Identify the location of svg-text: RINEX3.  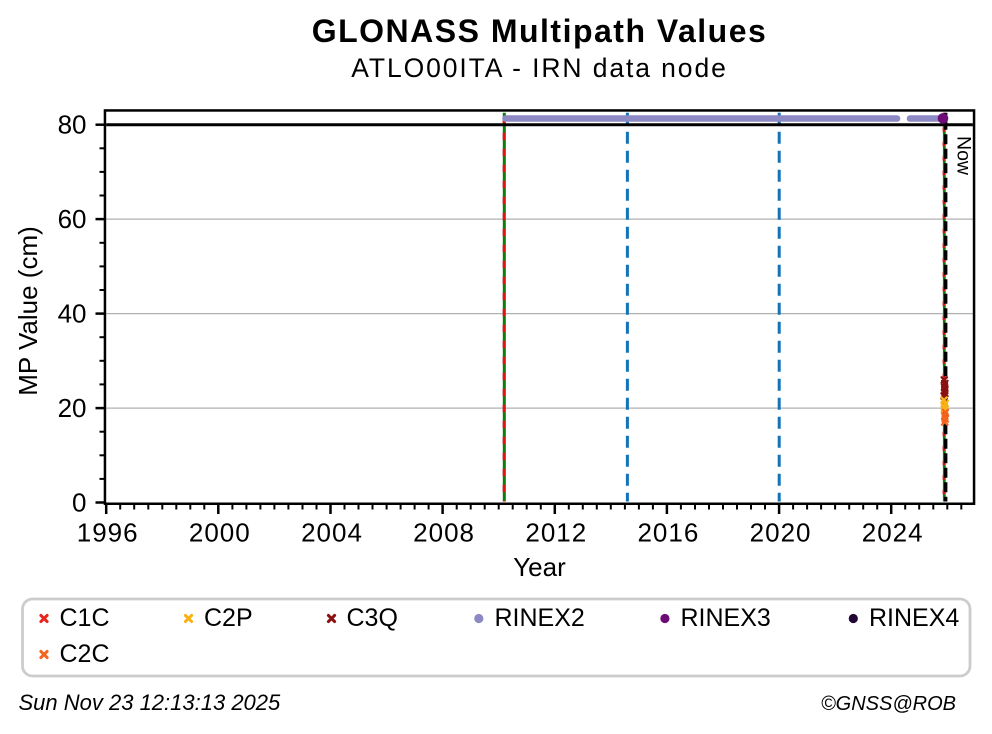
(726, 618).